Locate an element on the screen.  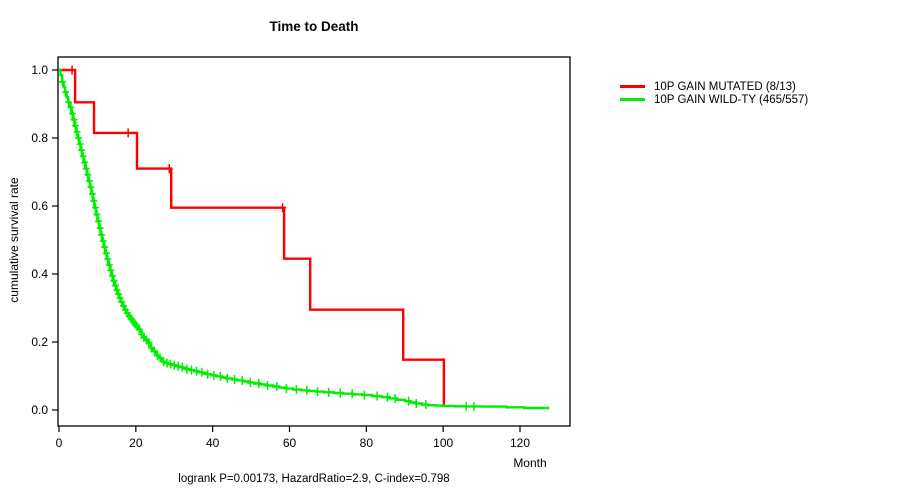
y-tick-label: 1.0 is located at coordinates (39, 70).